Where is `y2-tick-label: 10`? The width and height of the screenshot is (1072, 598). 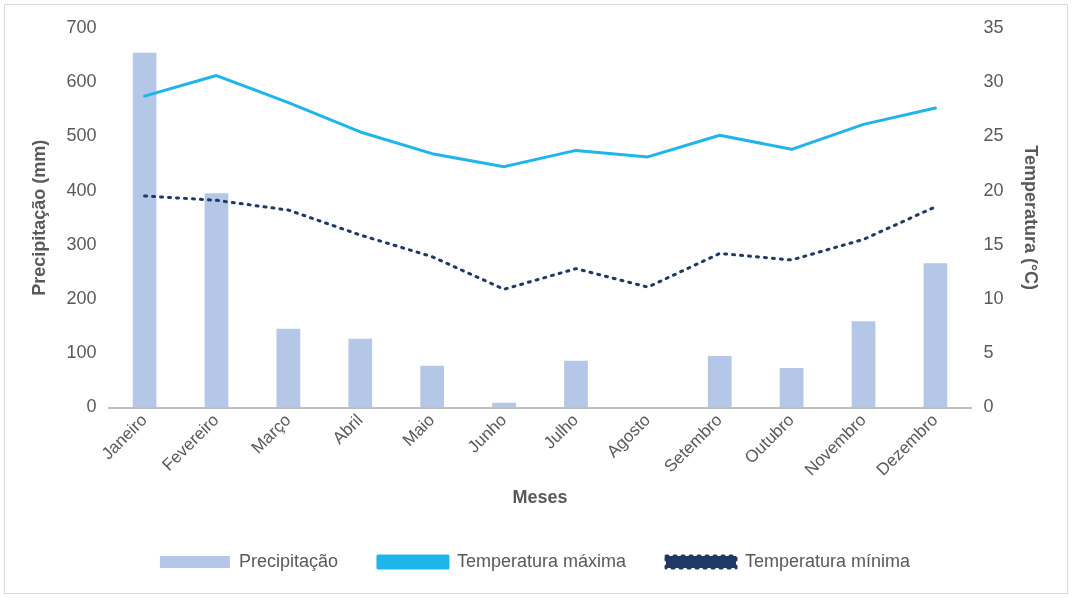 y2-tick-label: 10 is located at coordinates (993, 298).